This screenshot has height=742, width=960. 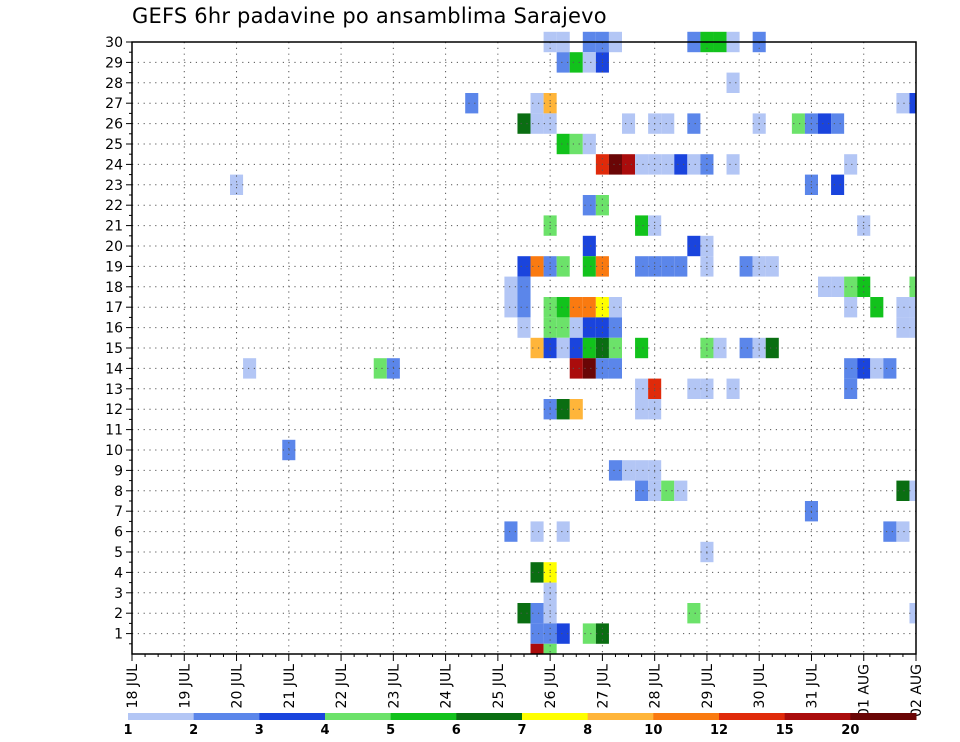 I want to click on y-tick-label: 30, so click(x=114, y=43).